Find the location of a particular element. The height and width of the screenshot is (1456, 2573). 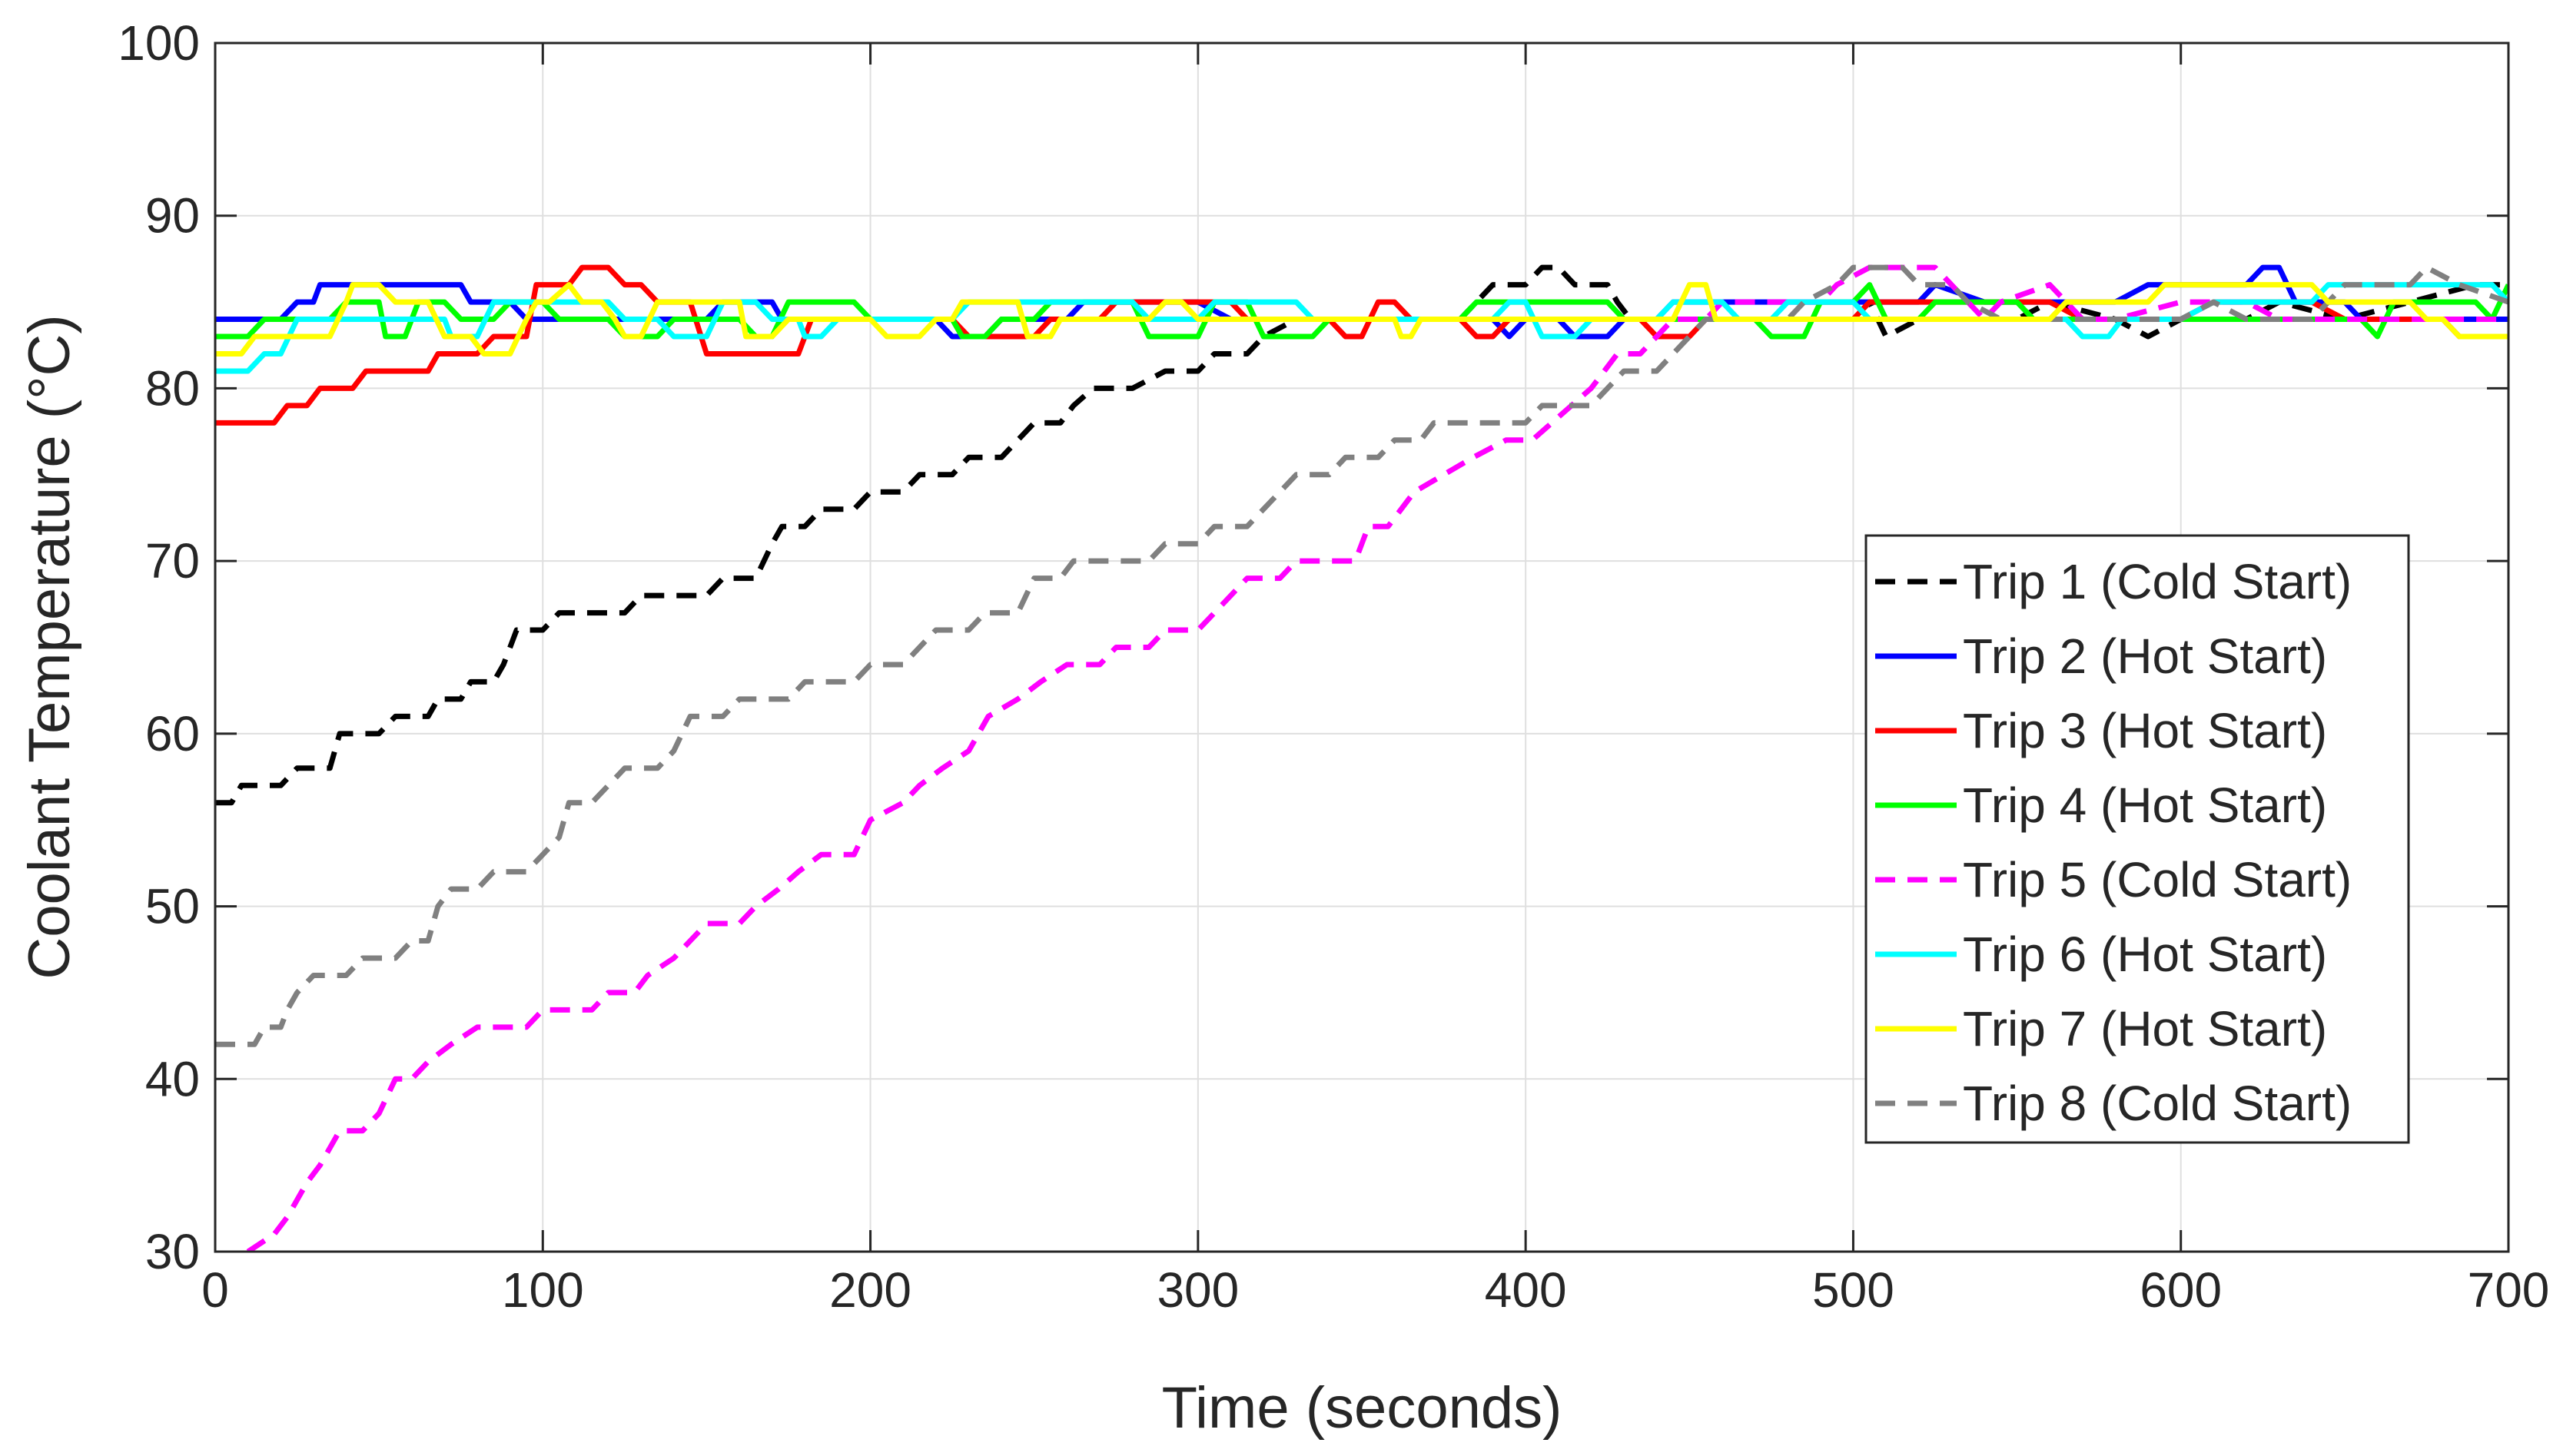

x-tick-label: 400 is located at coordinates (1526, 1290).